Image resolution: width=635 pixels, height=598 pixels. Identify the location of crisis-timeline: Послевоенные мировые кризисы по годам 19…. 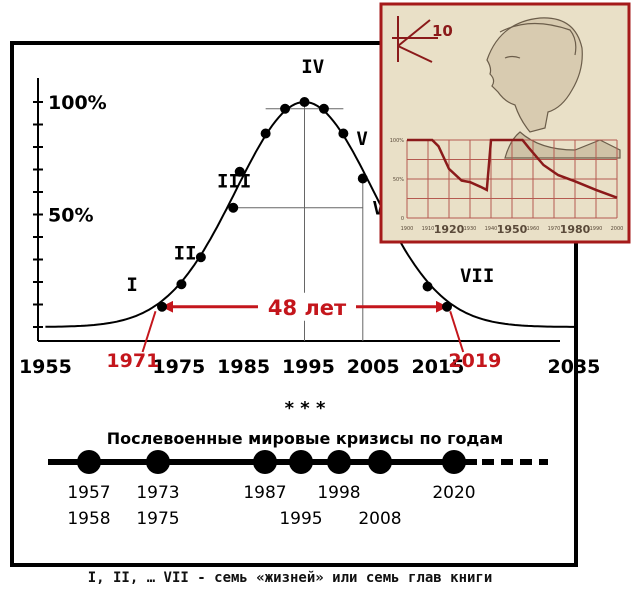
(298, 479).